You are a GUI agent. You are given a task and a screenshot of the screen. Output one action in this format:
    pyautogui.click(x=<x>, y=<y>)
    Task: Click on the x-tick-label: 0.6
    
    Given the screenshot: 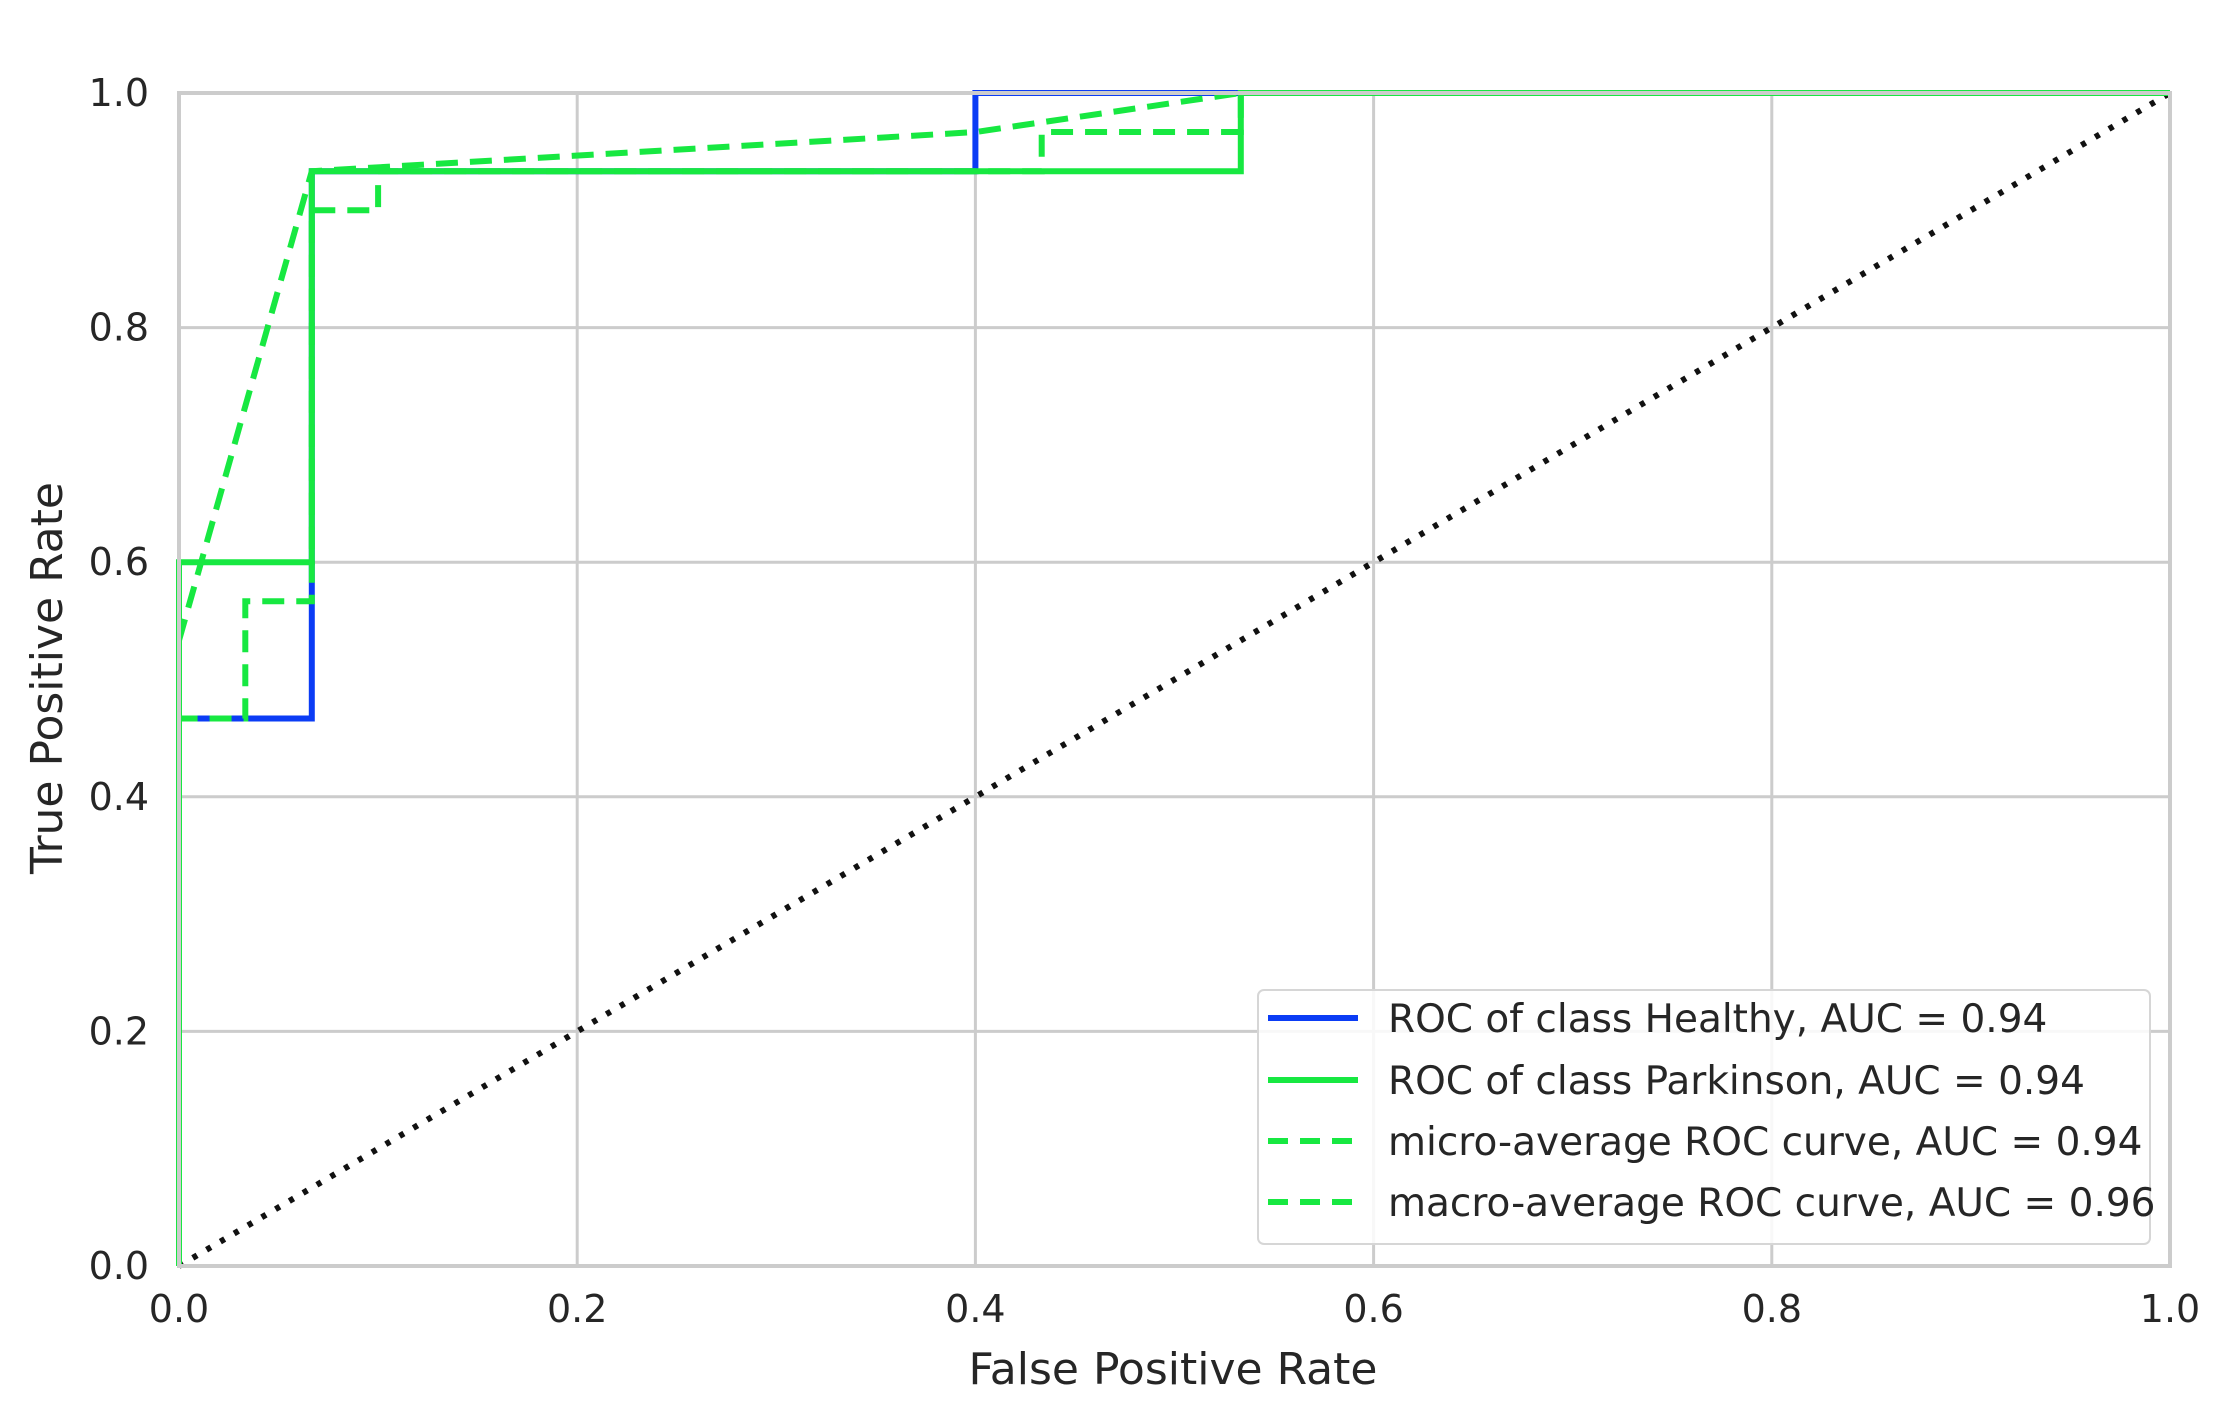 What is the action you would take?
    pyautogui.click(x=1373, y=1309)
    